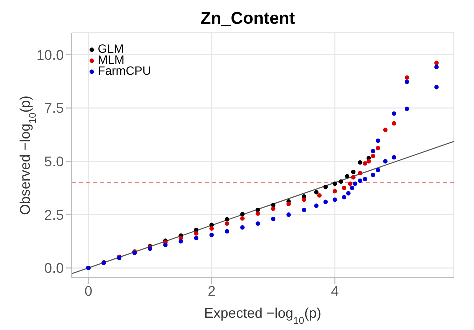 This screenshot has width=474, height=330. What do you see at coordinates (125, 71) in the screenshot?
I see `legend-label: FarmCPU` at bounding box center [125, 71].